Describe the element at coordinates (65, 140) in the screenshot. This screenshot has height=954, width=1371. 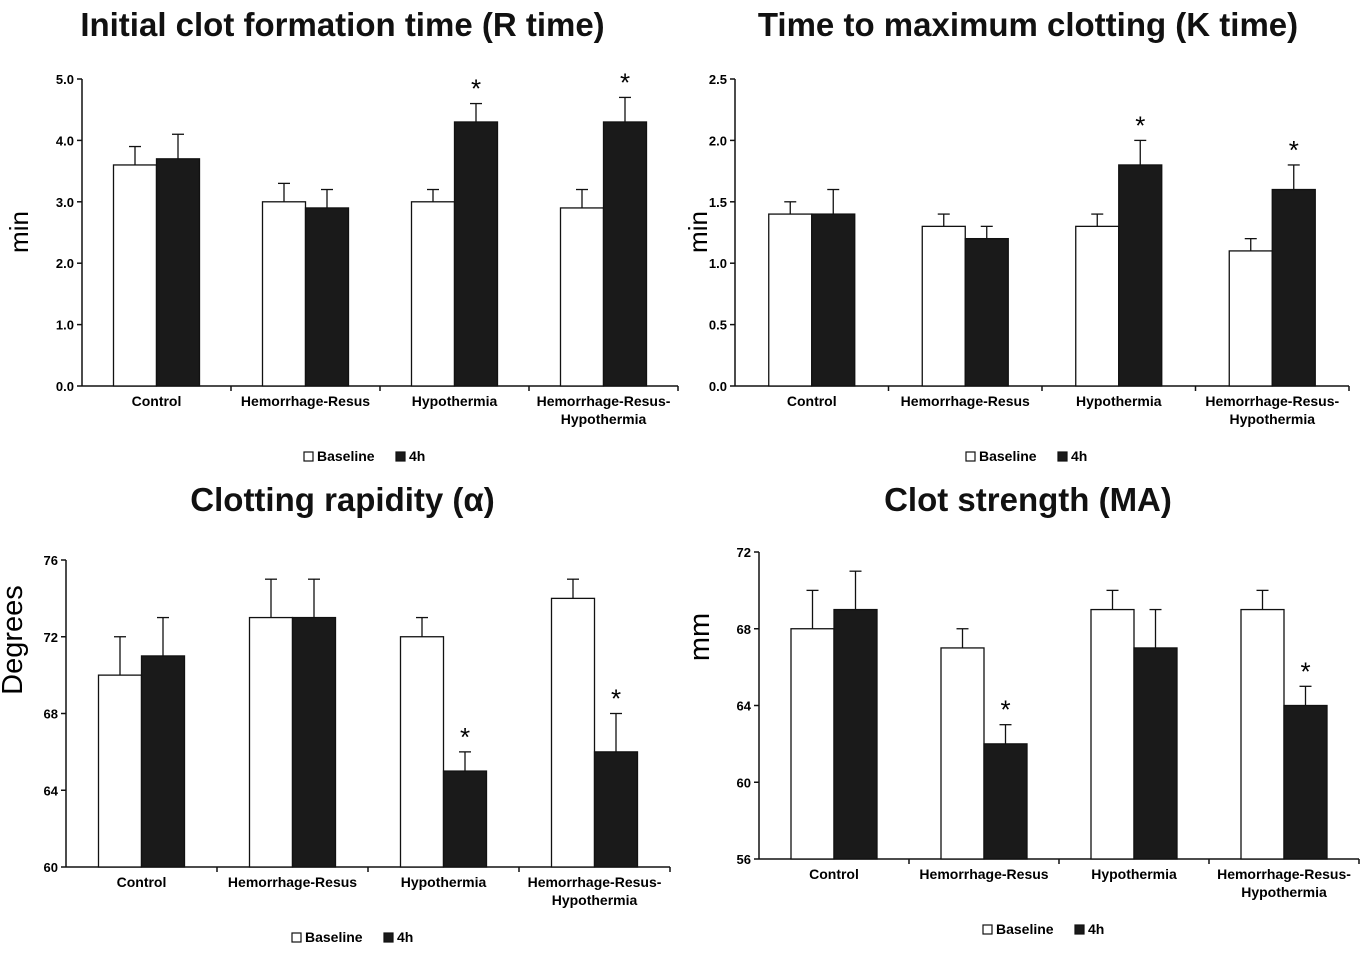
I see `y-tick-label: 4.0` at that location.